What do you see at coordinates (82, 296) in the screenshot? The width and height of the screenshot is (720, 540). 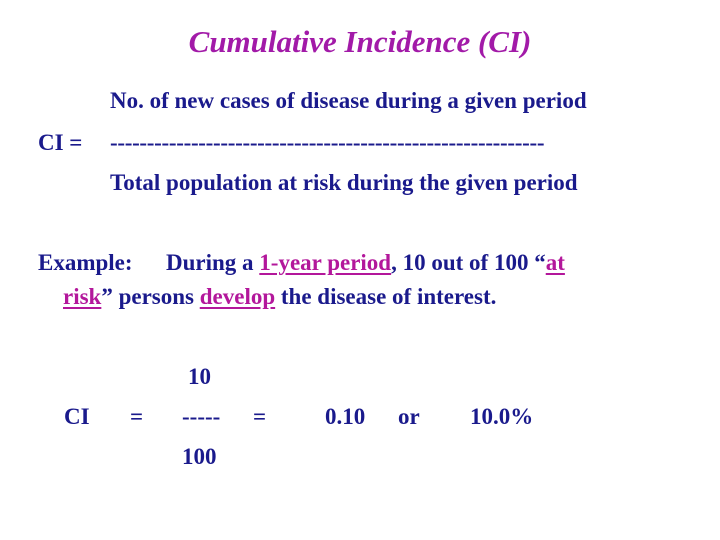 I see `example-risk-highlight: risk` at bounding box center [82, 296].